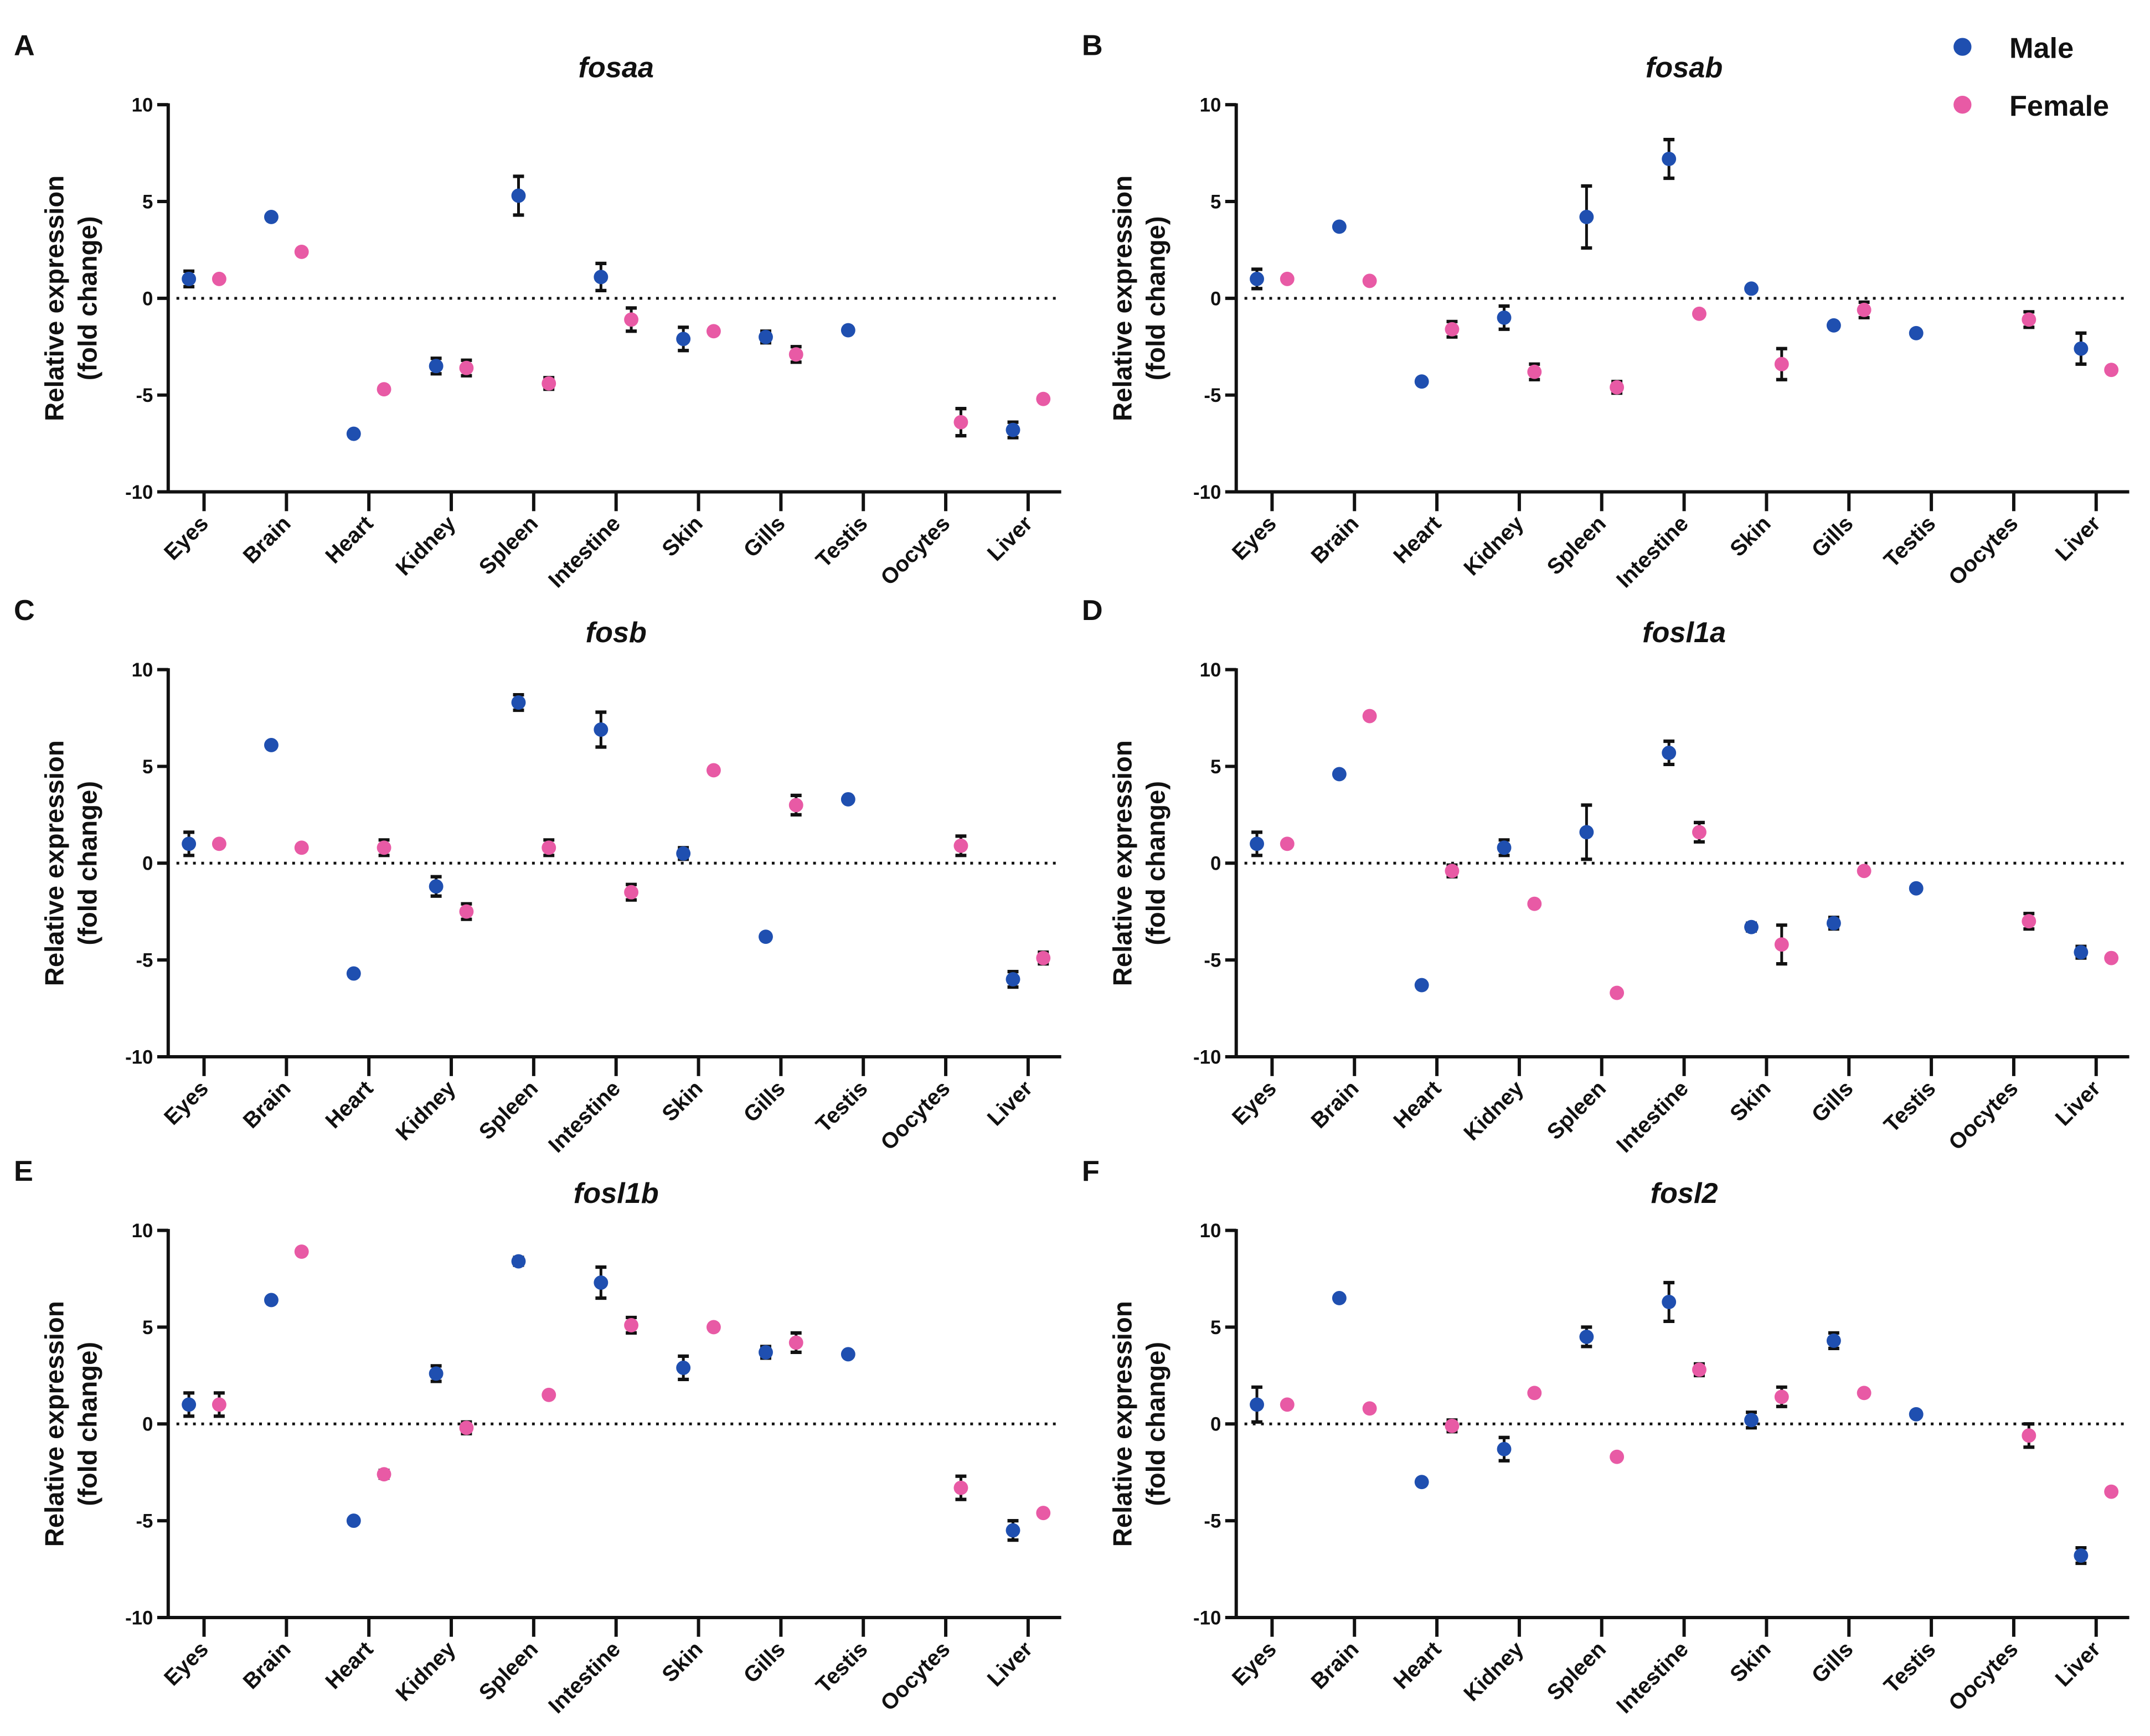 The height and width of the screenshot is (1736, 2150). What do you see at coordinates (87, 298) in the screenshot?
I see `y-axis-label-units: (fold change)` at bounding box center [87, 298].